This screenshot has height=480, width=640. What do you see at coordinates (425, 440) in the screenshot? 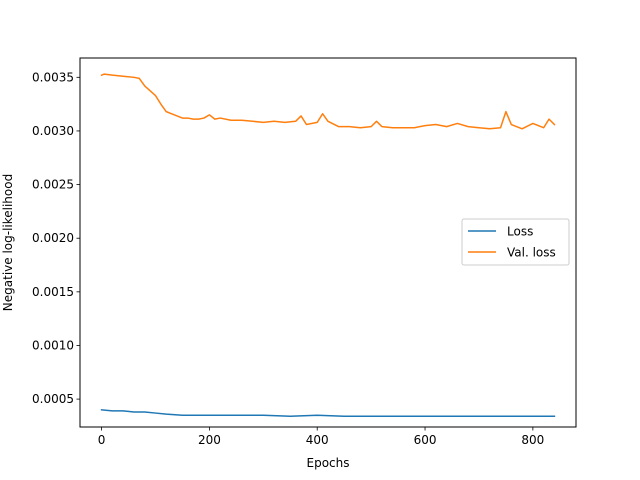
I see `x-tick-label: 600` at bounding box center [425, 440].